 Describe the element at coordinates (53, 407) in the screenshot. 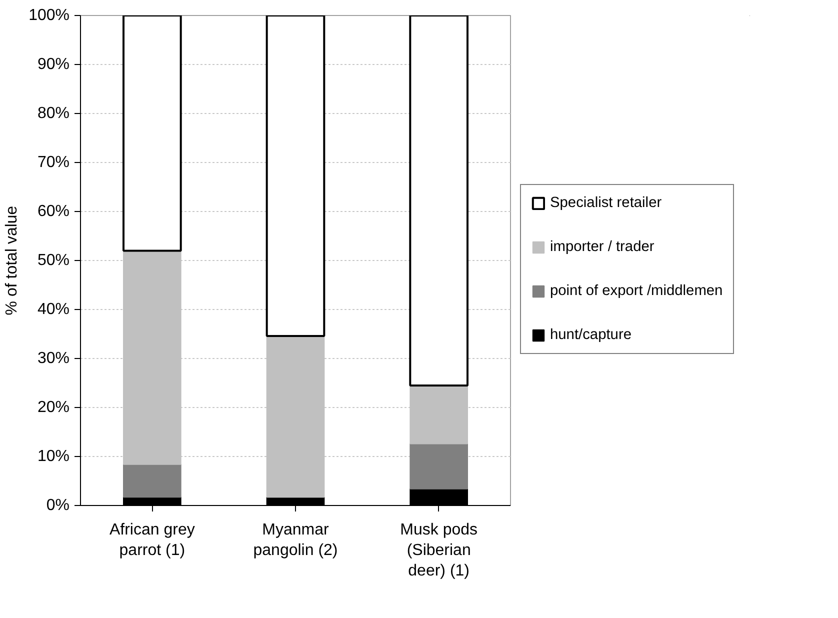

I see `y-tick-label: 20%` at that location.